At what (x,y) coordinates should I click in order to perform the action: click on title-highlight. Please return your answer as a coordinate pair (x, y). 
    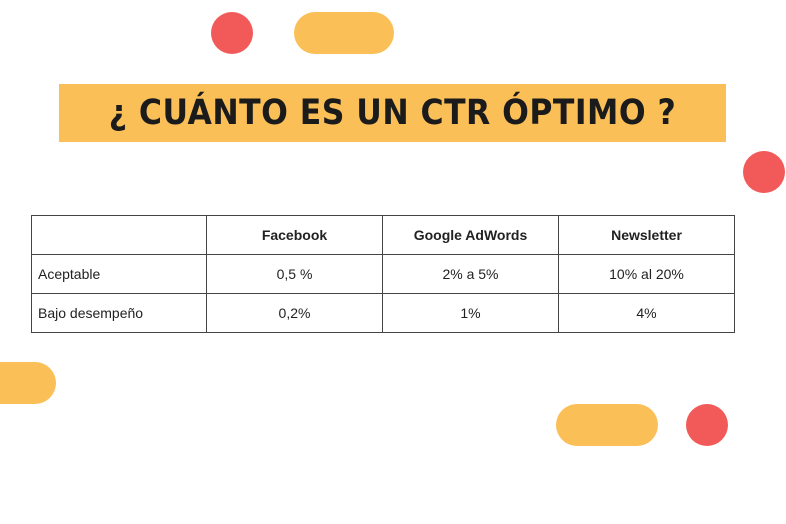
    Looking at the image, I should click on (392, 113).